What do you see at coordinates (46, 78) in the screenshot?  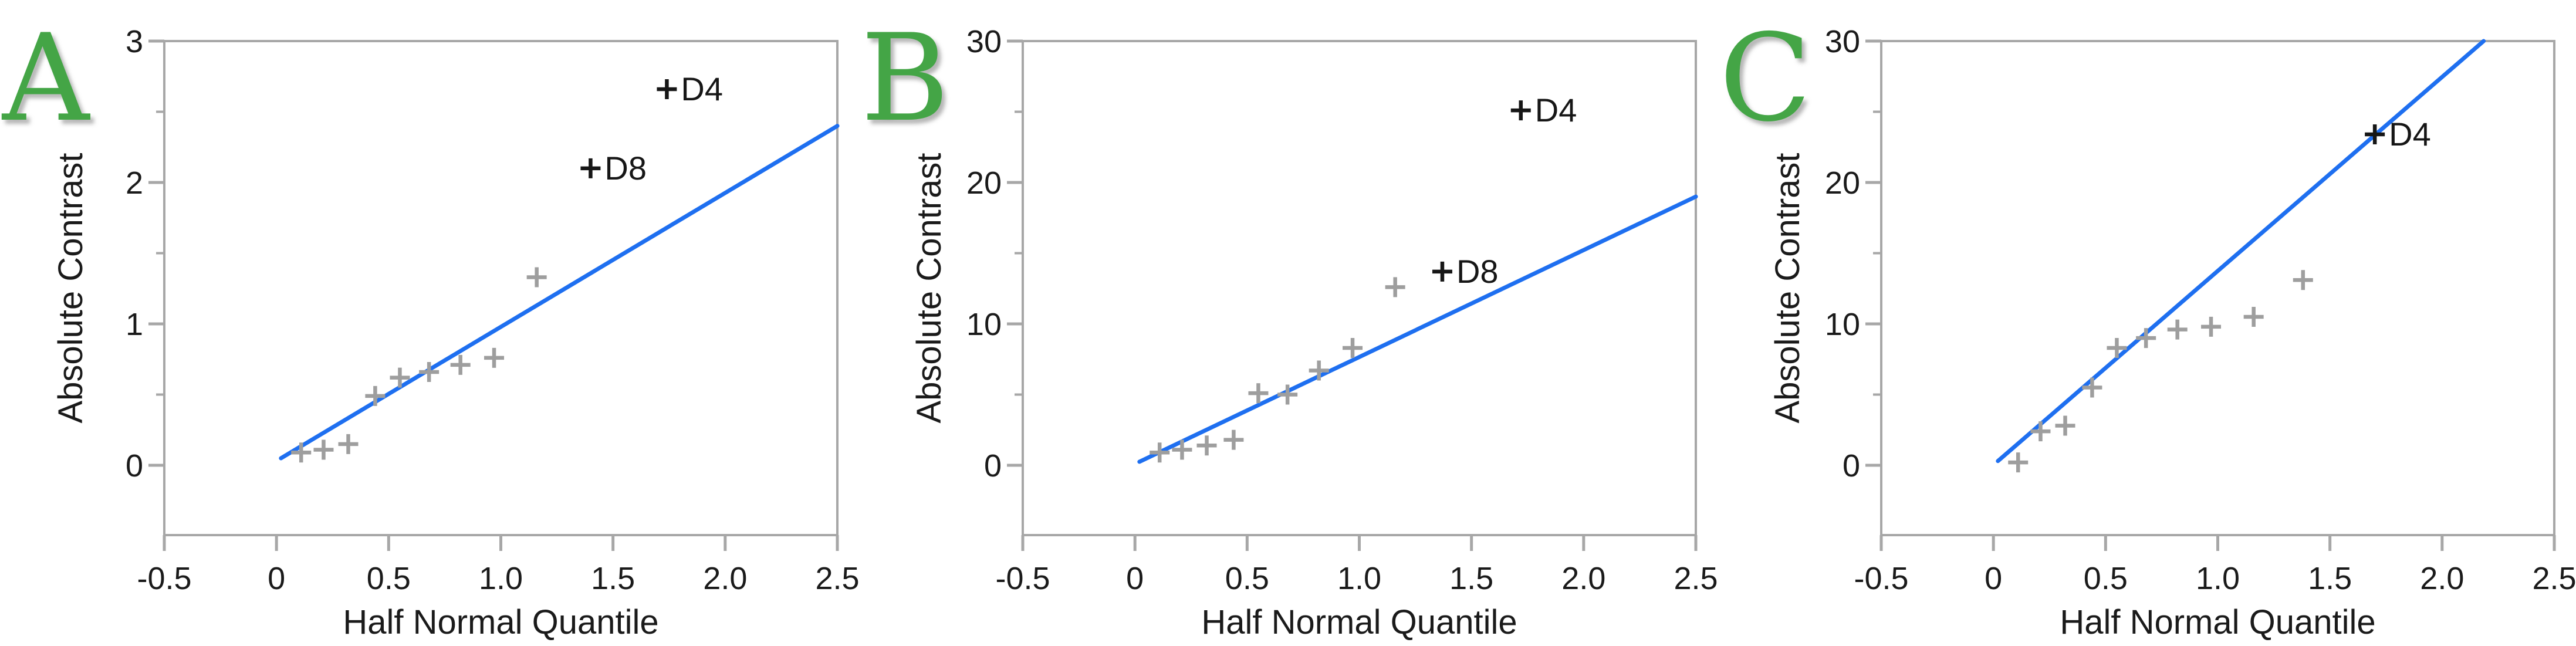 I see `panel-label-a: A` at bounding box center [46, 78].